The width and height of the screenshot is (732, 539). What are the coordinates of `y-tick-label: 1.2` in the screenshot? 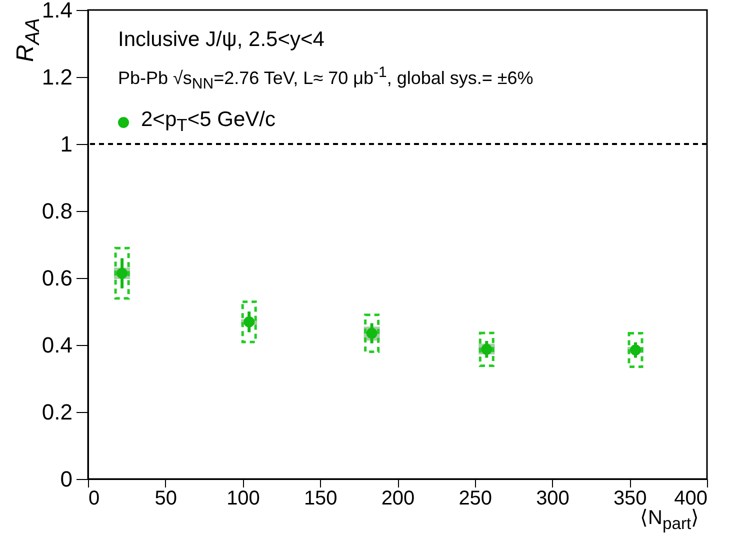 It's located at (57, 77).